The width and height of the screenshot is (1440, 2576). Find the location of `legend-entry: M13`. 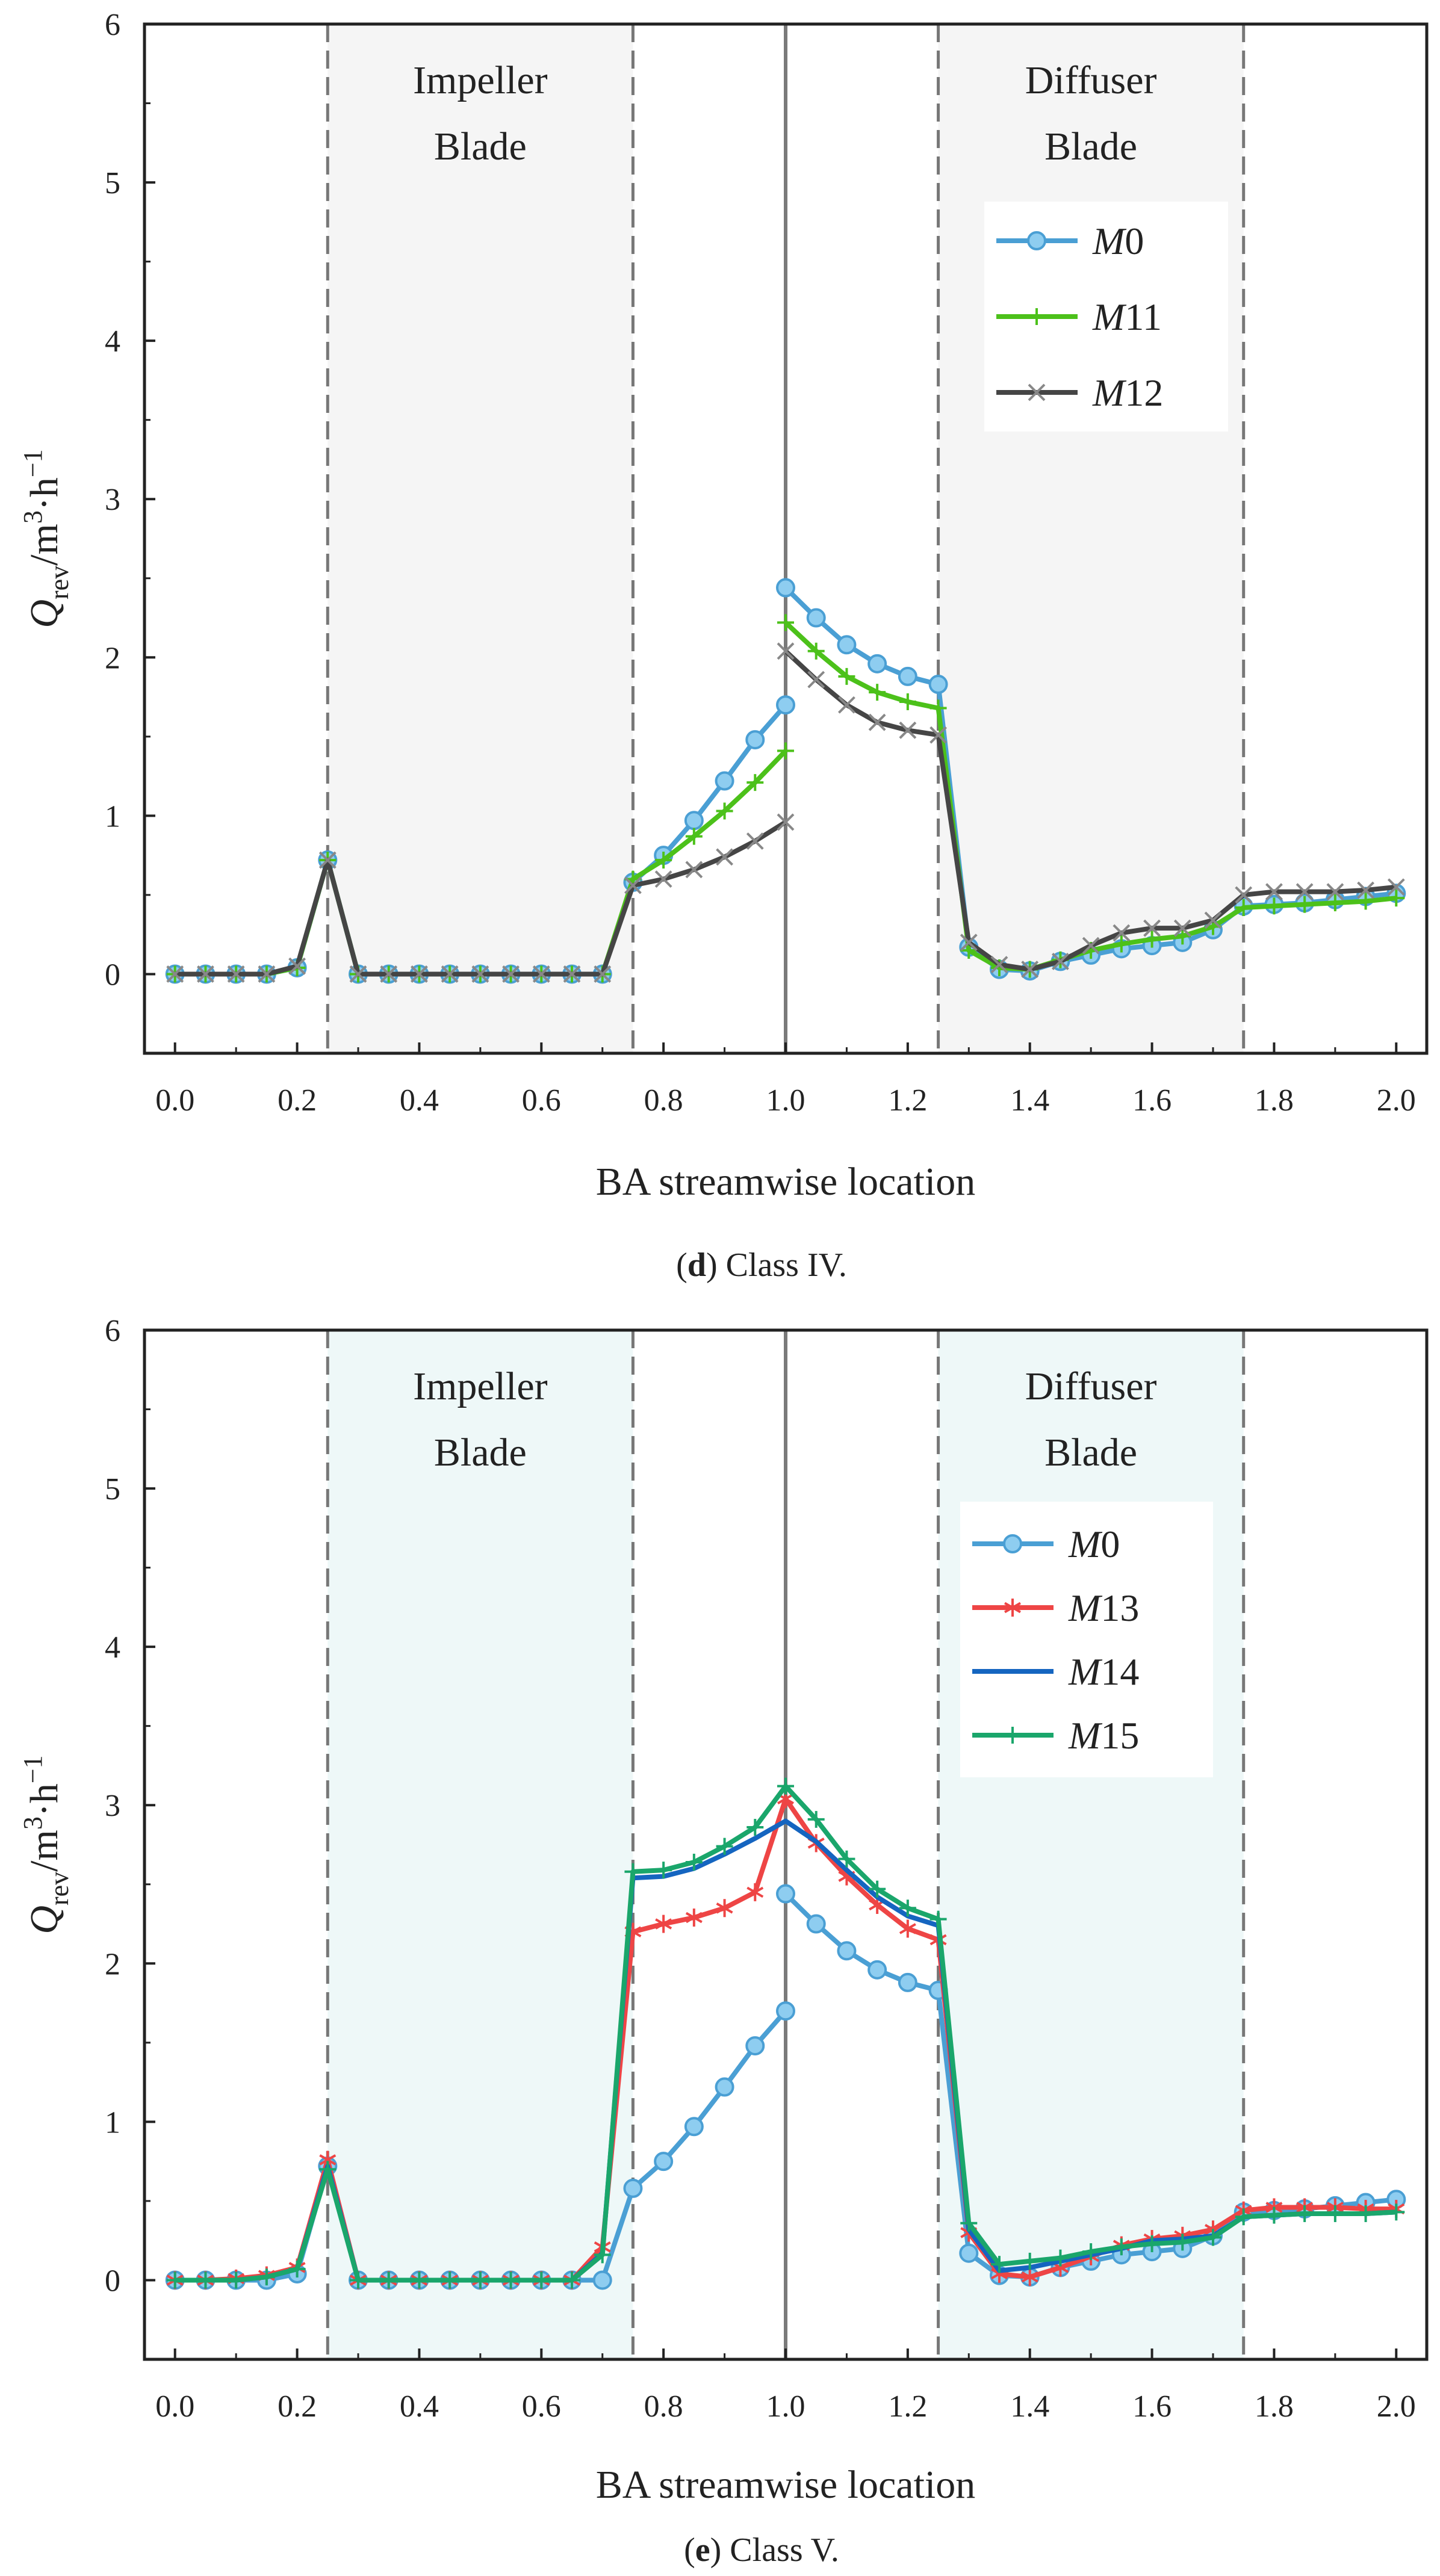

legend-entry: M13 is located at coordinates (1104, 1608).